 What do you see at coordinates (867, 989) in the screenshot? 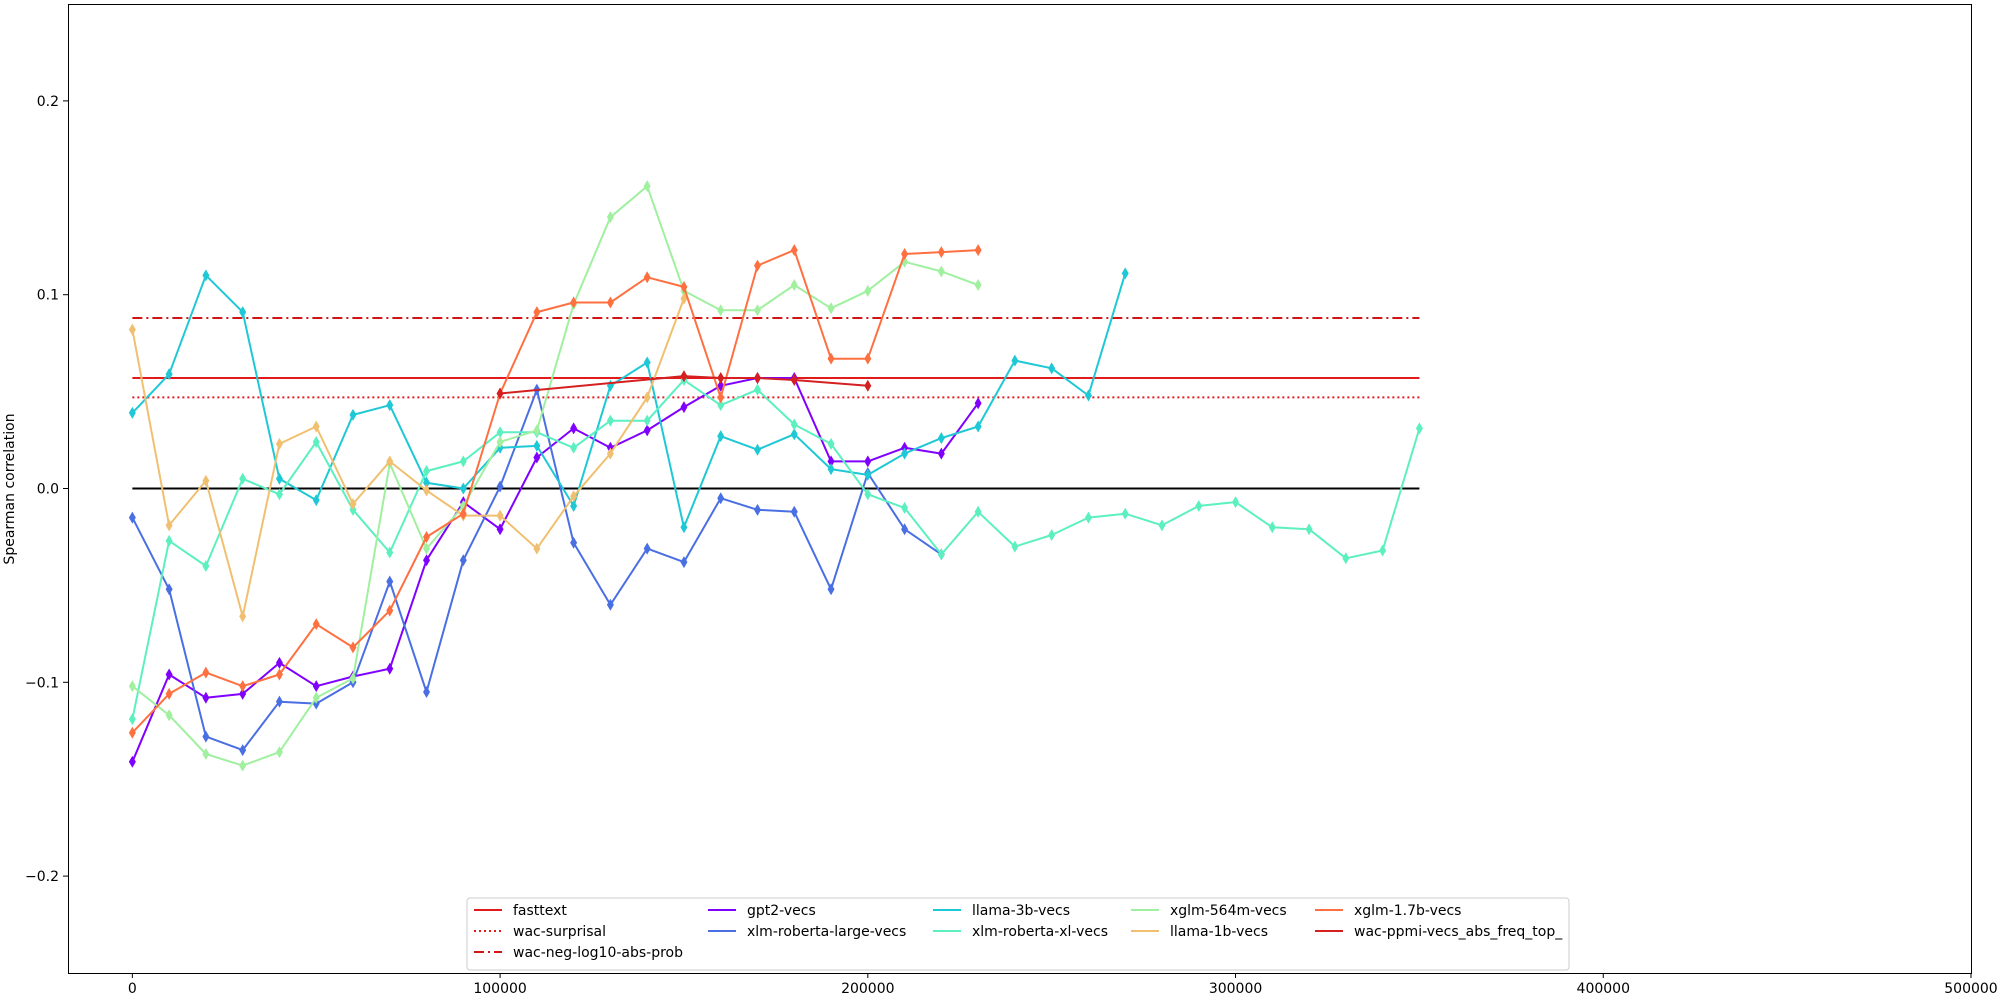
I see `x-tick-label: 200000` at bounding box center [867, 989].